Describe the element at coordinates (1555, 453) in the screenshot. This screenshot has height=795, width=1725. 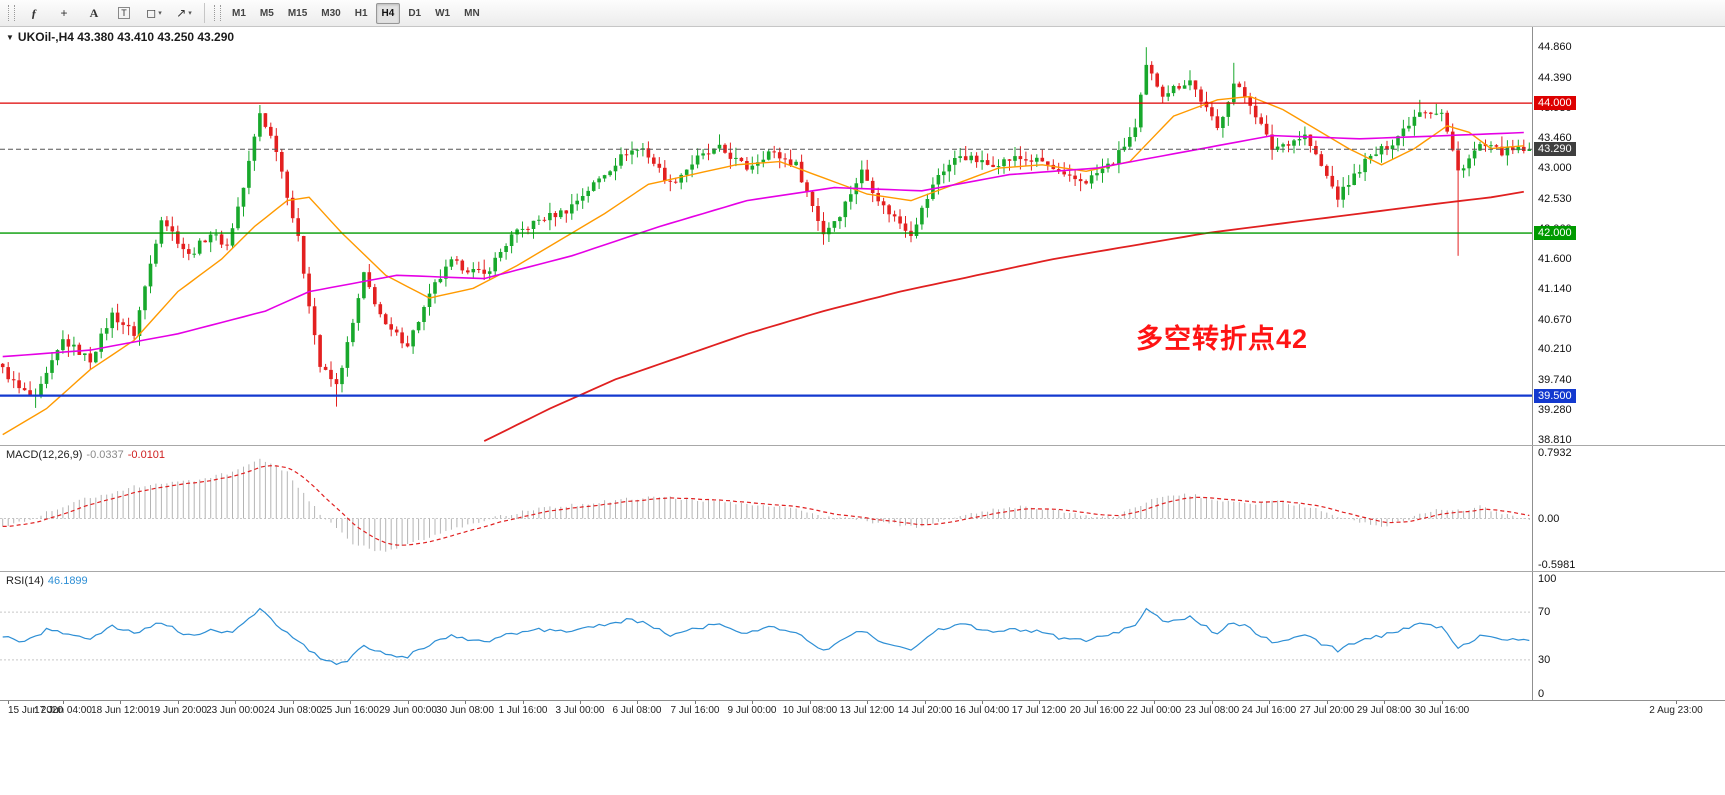
I see `macd-tick: 0.7932` at that location.